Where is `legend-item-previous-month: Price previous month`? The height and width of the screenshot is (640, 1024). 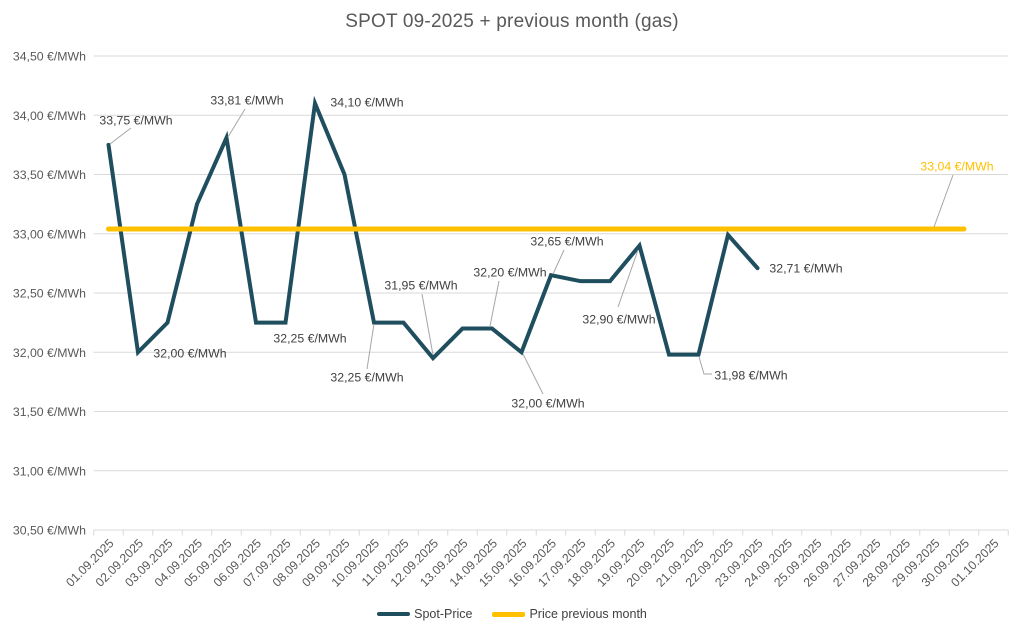 legend-item-previous-month: Price previous month is located at coordinates (569, 614).